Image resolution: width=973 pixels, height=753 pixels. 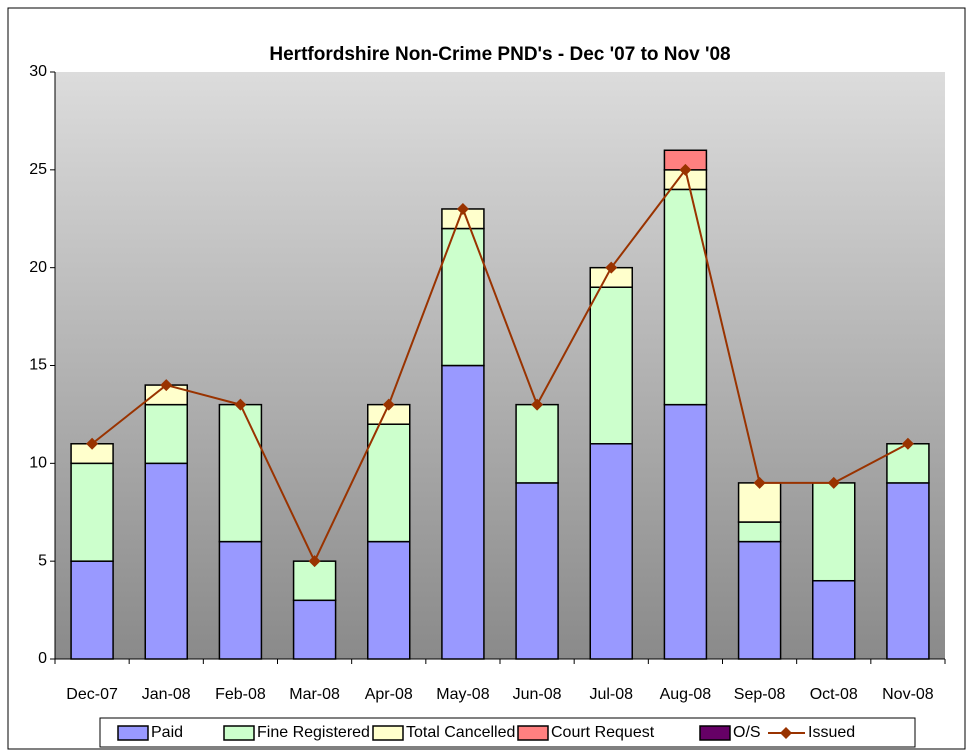 What do you see at coordinates (603, 732) in the screenshot?
I see `legend-label: Court Request` at bounding box center [603, 732].